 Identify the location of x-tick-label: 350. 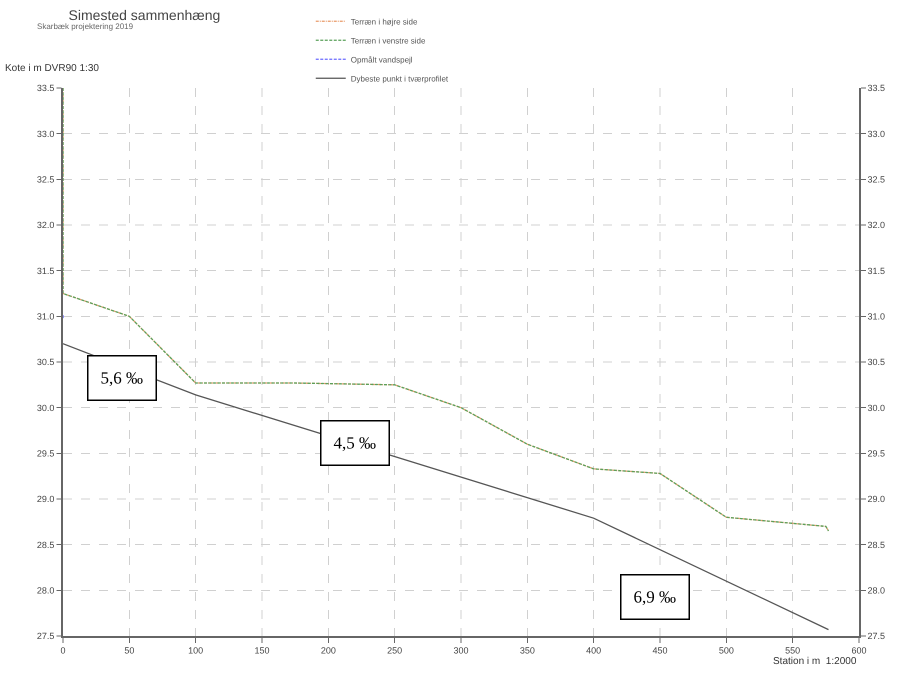
(527, 651).